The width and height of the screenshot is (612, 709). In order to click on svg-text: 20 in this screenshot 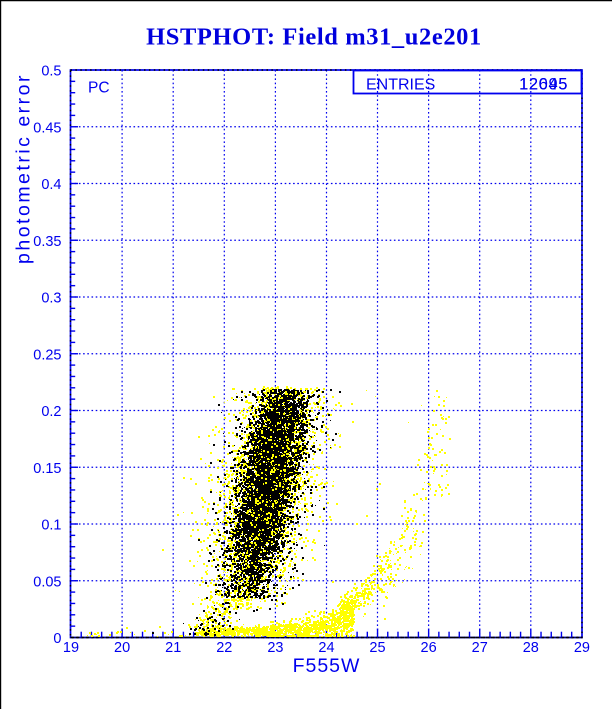, I will do `click(122, 648)`.